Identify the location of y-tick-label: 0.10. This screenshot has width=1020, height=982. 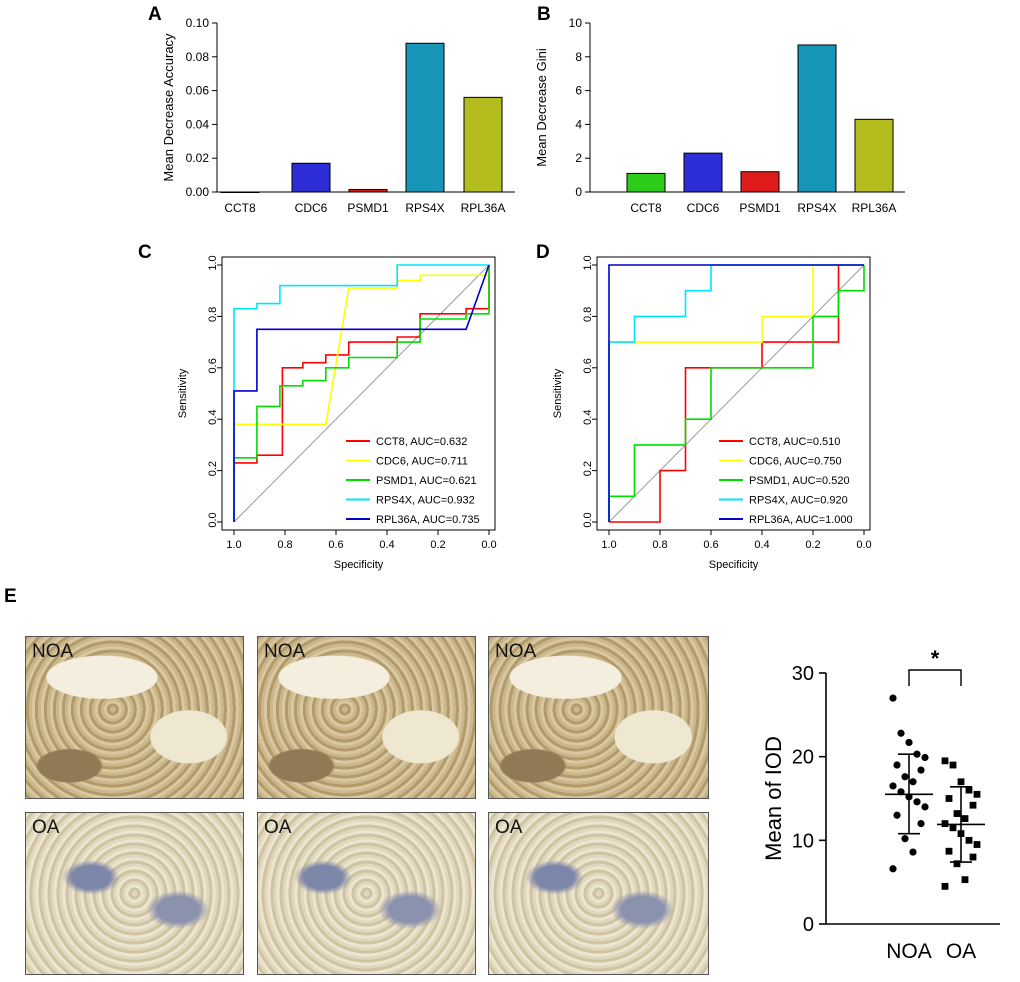
(198, 23).